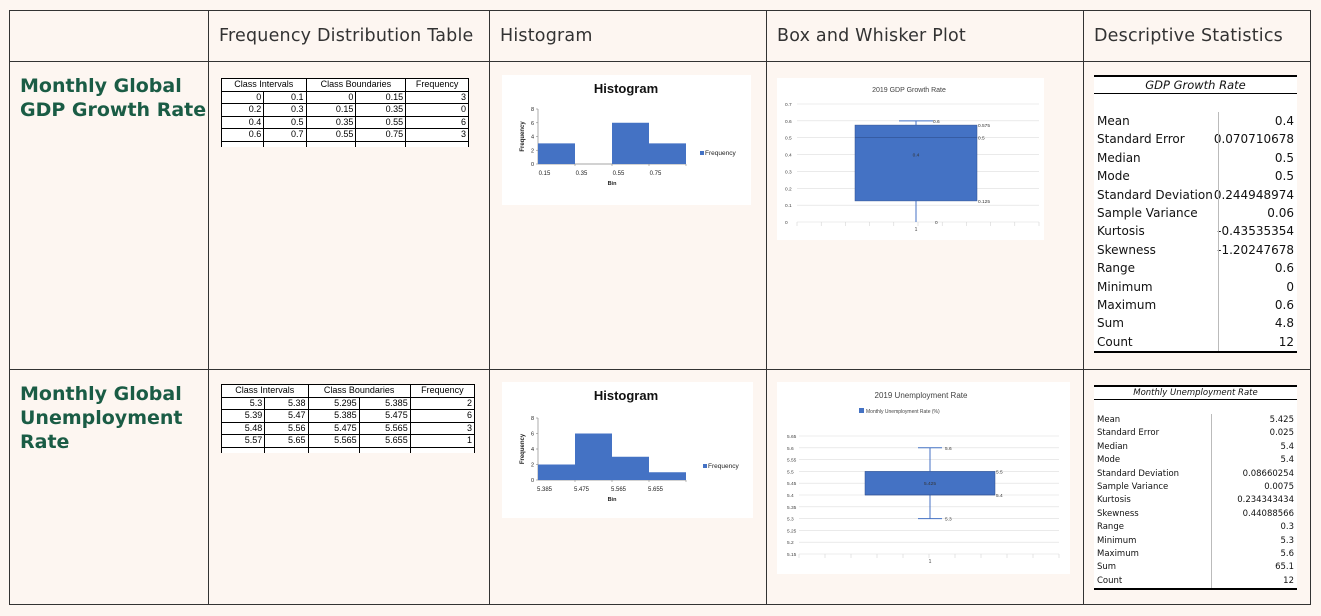 This screenshot has width=1321, height=616. I want to click on y-tick-label: 0.6, so click(788, 122).